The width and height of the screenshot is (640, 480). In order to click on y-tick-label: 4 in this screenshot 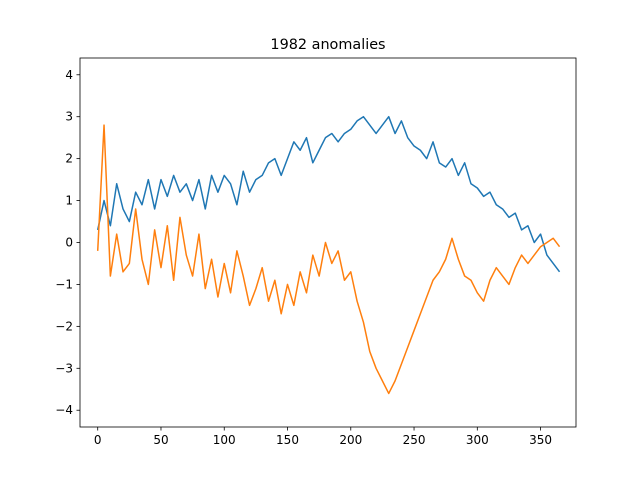, I will do `click(69, 75)`.